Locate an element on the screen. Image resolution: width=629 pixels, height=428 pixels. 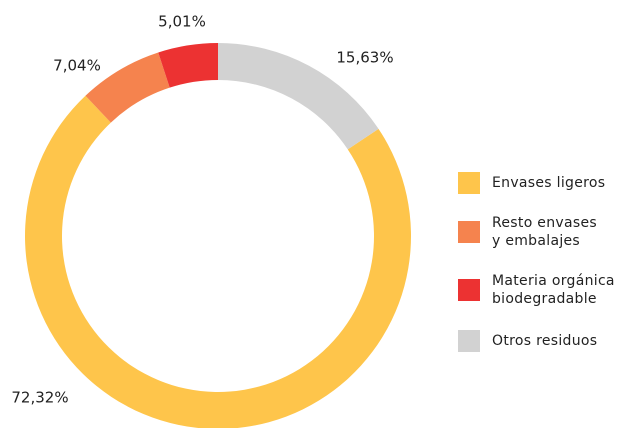
data-label: 5,01% is located at coordinates (182, 22).